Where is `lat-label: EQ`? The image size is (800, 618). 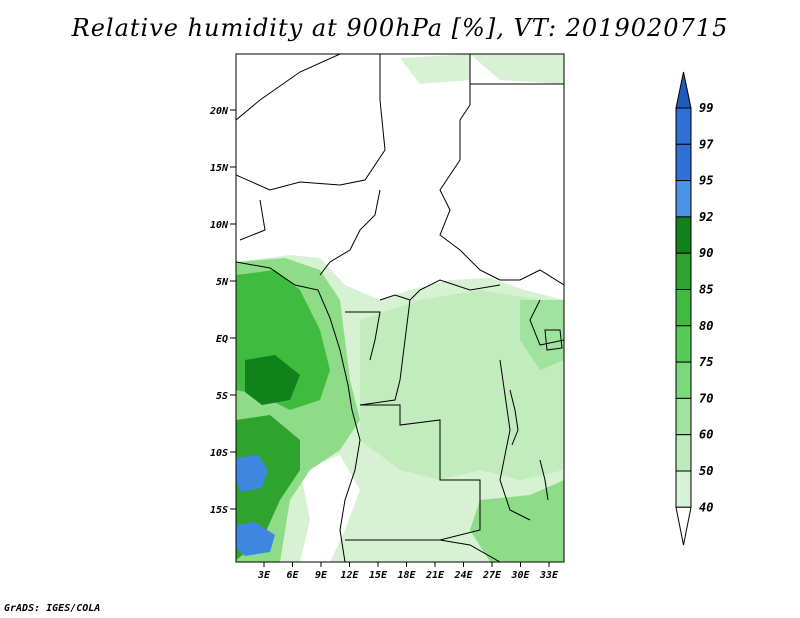
lat-label: EQ is located at coordinates (222, 339).